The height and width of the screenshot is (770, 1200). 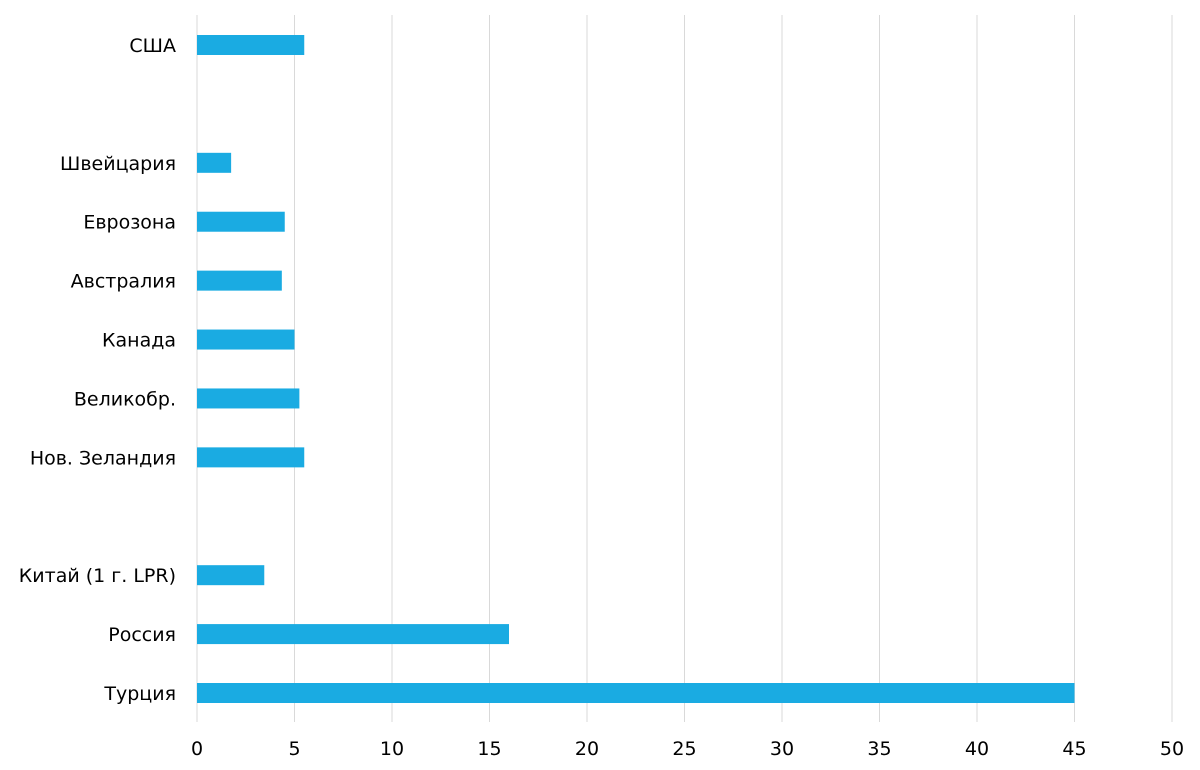 What do you see at coordinates (1172, 749) in the screenshot?
I see `x-tick-label: 50` at bounding box center [1172, 749].